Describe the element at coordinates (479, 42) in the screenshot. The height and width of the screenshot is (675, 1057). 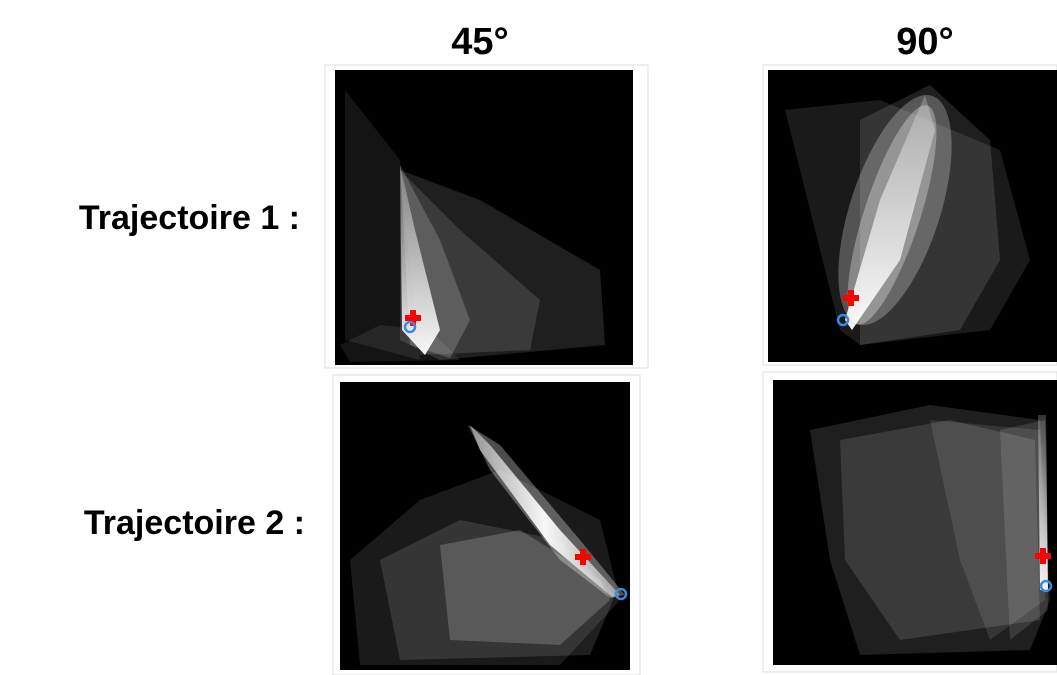
I see `column-header: 45°` at that location.